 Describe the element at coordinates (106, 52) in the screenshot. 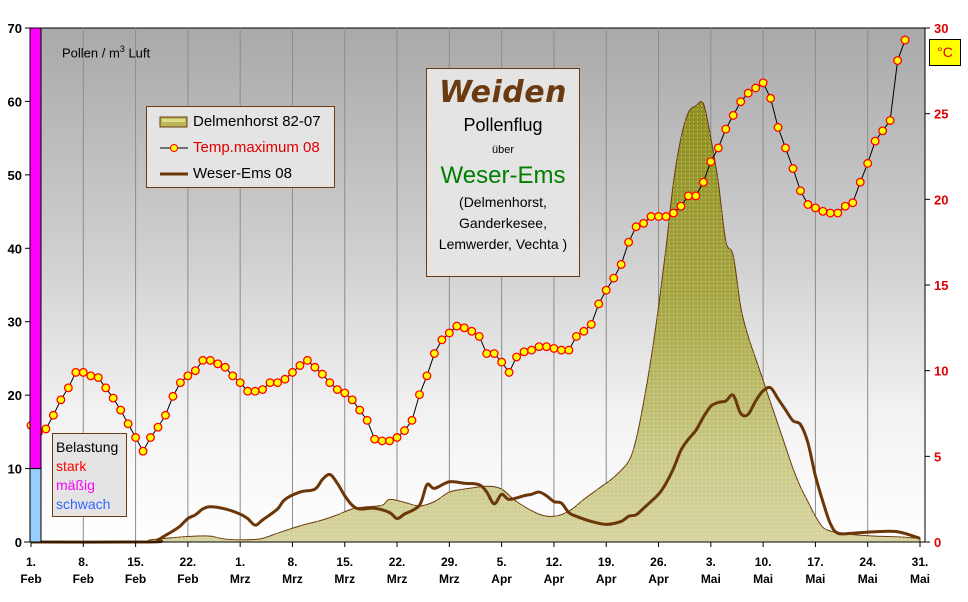

I see `left-axis-unit-label: Pollen / m3 Luft` at that location.